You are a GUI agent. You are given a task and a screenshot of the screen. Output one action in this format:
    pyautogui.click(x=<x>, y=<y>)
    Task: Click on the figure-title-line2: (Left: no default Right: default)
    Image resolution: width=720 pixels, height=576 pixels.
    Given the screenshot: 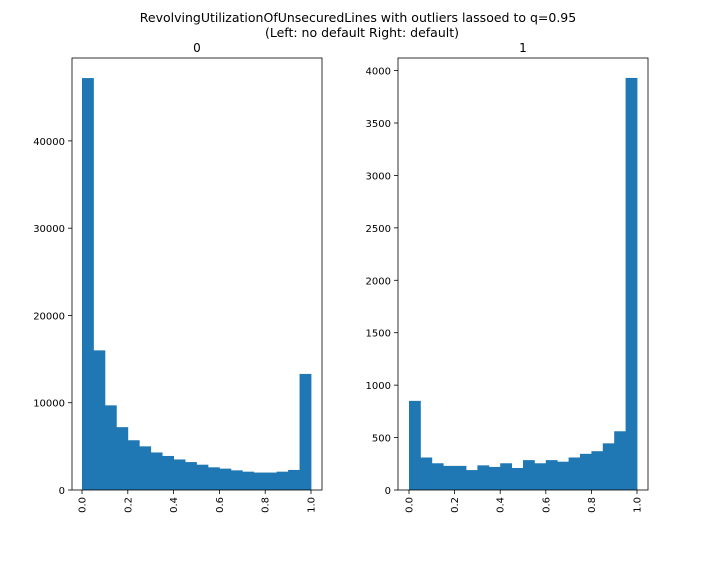 What is the action you would take?
    pyautogui.click(x=362, y=32)
    